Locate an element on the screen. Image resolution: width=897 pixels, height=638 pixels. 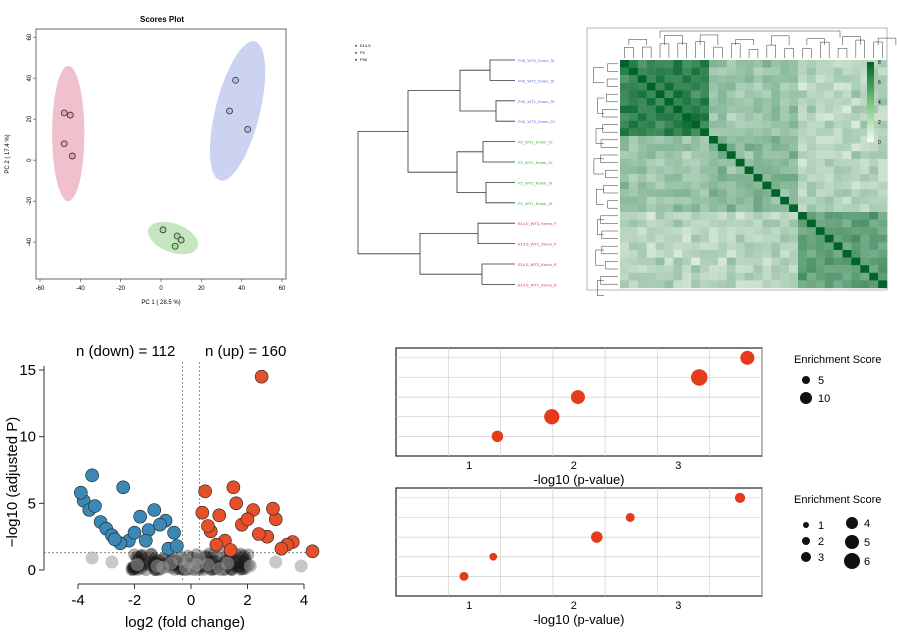
enrichment-plot-frame is located at coordinates (579, 542).